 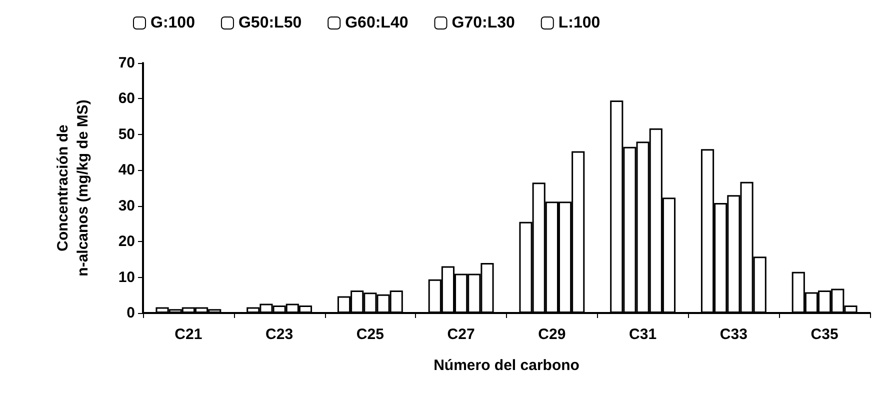 What do you see at coordinates (507, 365) in the screenshot?
I see `x-axis-title: Número del carbono` at bounding box center [507, 365].